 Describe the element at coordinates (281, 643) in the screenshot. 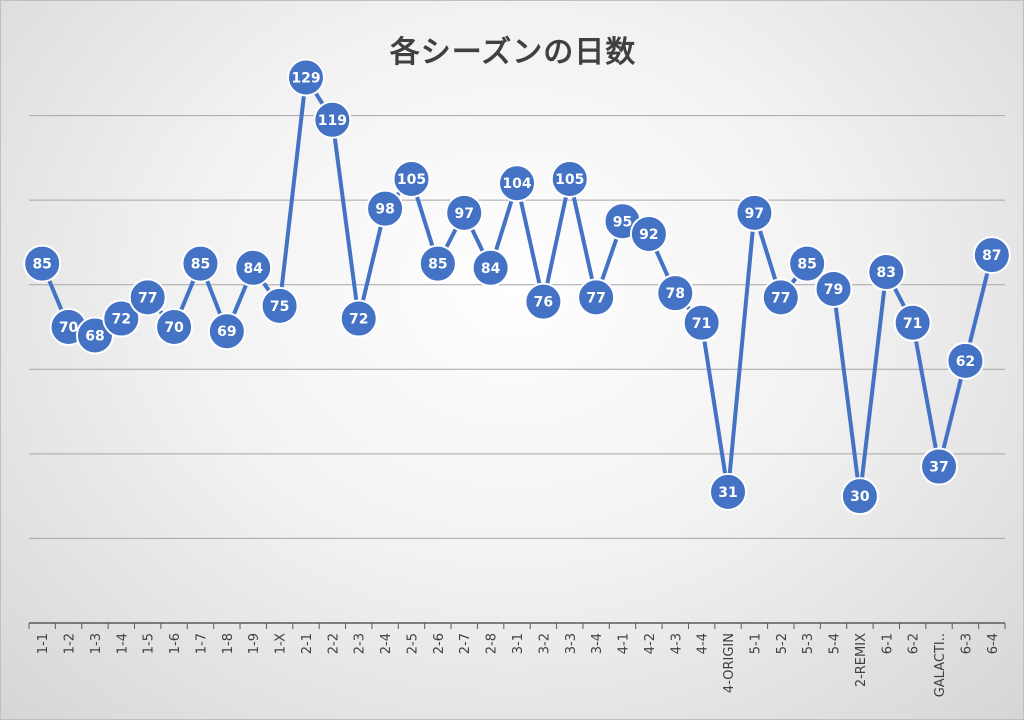

I see `x-tick-label: 1-X` at that location.